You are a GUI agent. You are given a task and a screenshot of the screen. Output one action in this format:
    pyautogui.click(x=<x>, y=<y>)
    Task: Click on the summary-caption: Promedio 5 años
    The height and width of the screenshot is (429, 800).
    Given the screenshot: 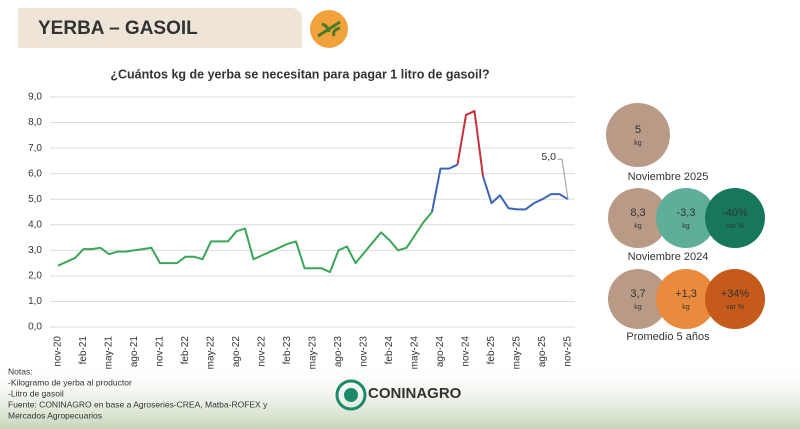 What is the action you would take?
    pyautogui.click(x=668, y=337)
    